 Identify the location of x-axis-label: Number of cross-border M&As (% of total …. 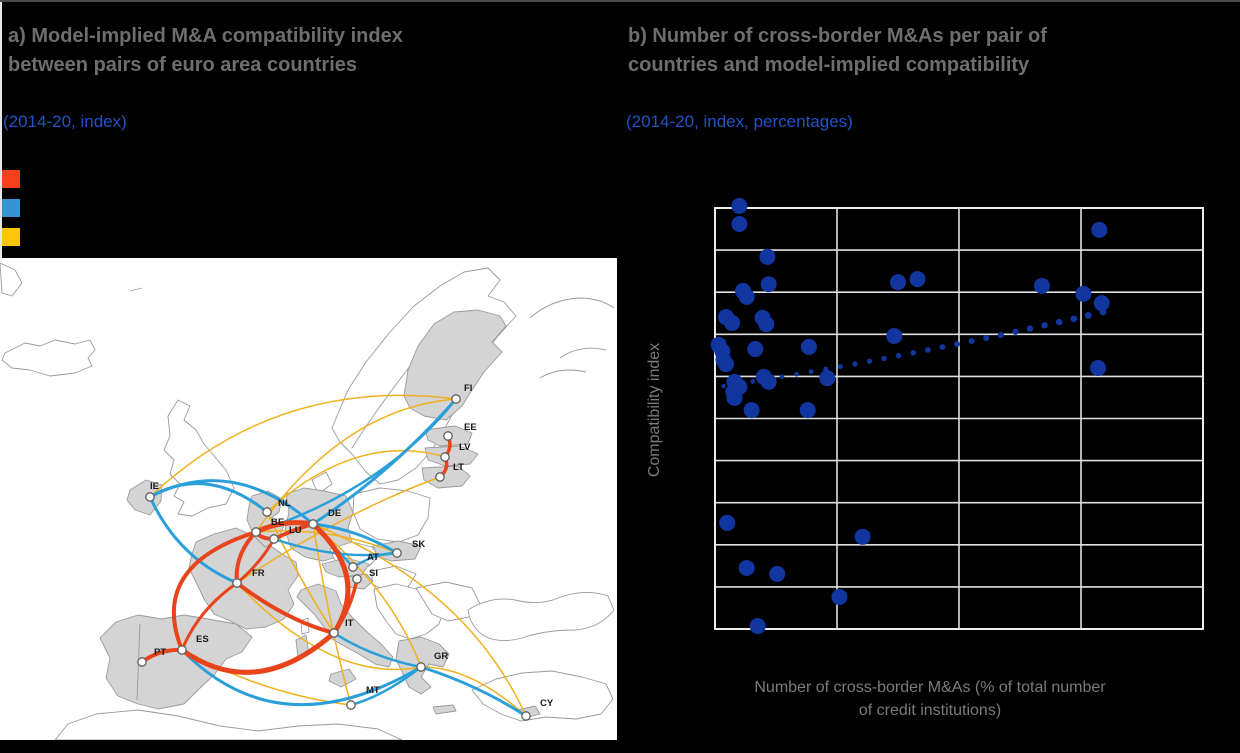
(930, 699).